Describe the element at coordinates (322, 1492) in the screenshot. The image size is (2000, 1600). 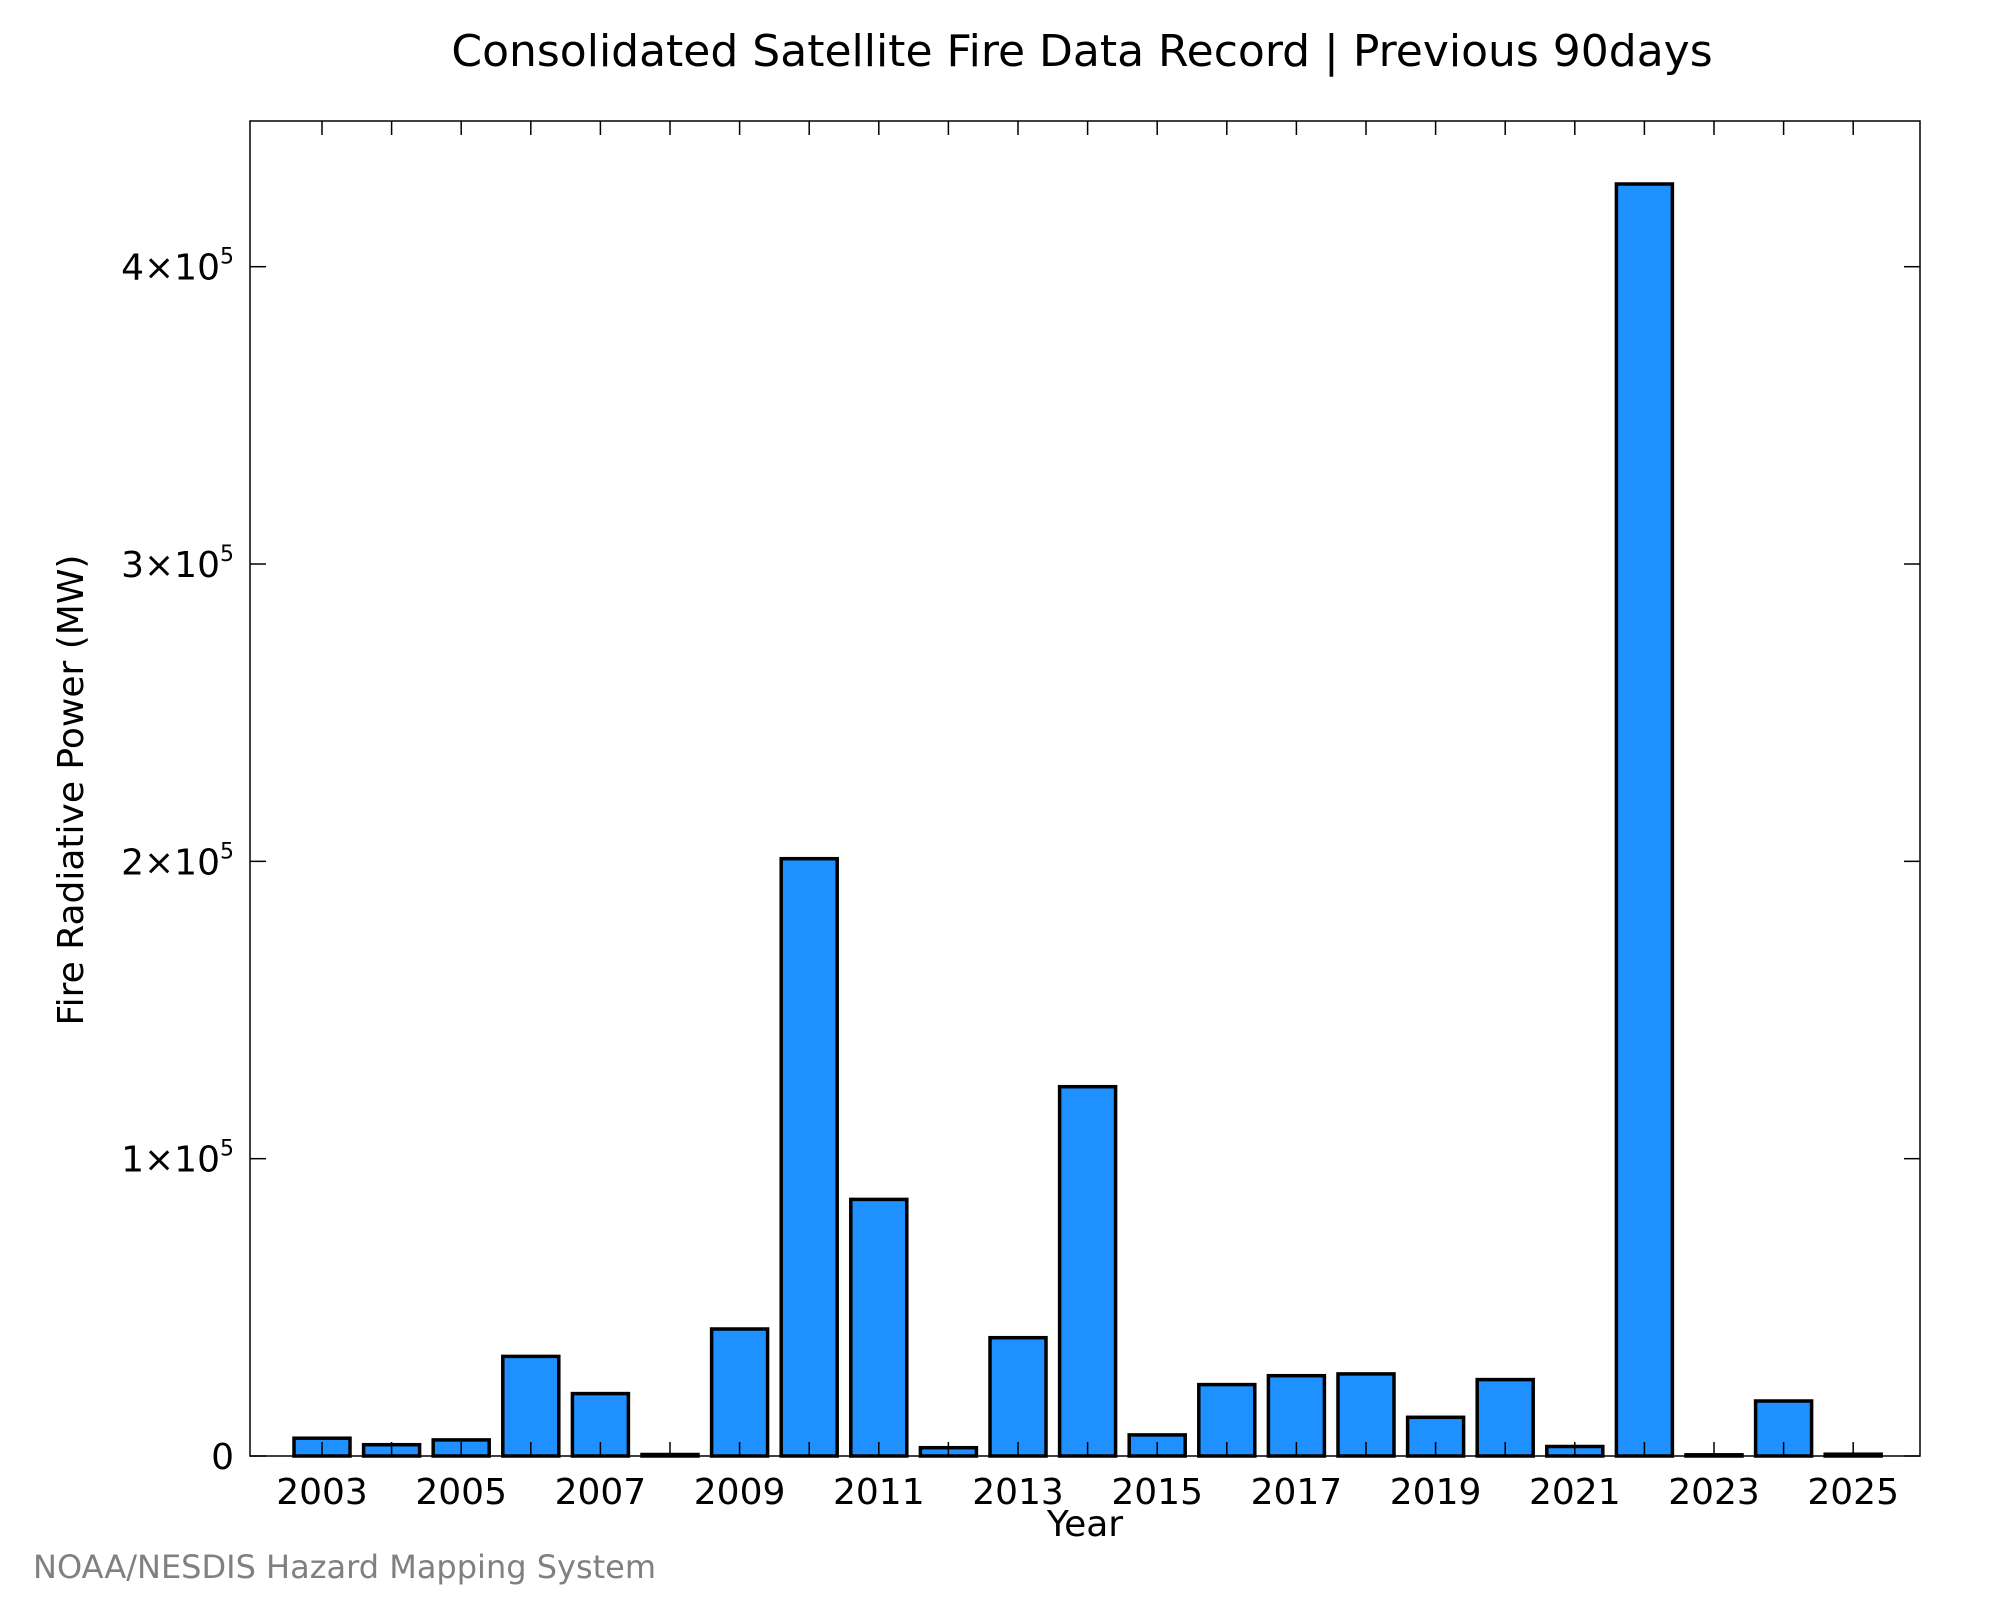
I see `x-tick-label-2003: 2003` at that location.